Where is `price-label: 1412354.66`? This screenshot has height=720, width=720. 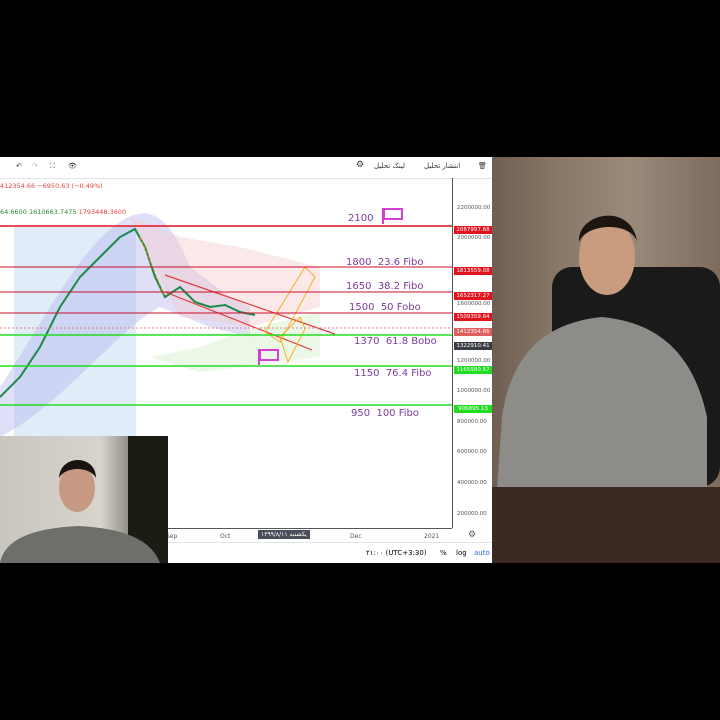 price-label: 1412354.66 is located at coordinates (473, 332).